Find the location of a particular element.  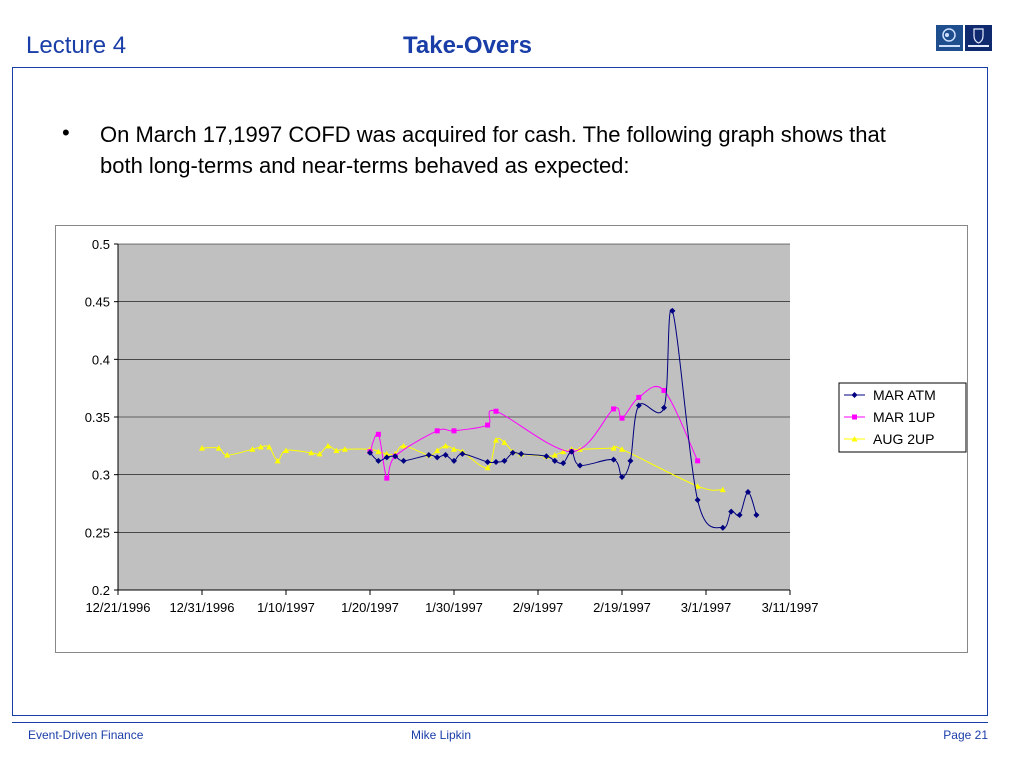

legend-label-mar-1up: MAR 1UP is located at coordinates (904, 417).